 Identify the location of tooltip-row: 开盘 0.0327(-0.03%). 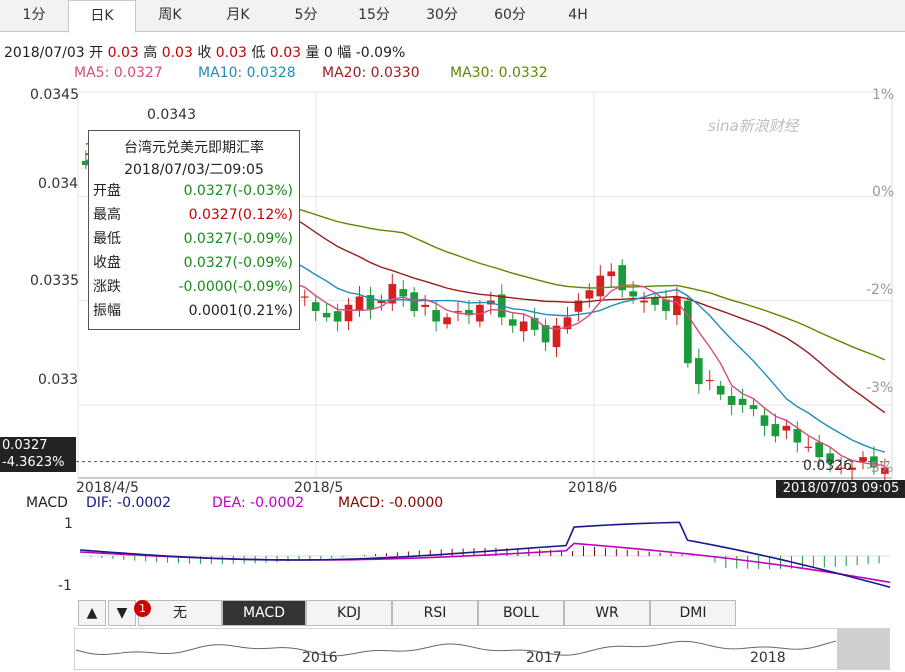
(194, 191).